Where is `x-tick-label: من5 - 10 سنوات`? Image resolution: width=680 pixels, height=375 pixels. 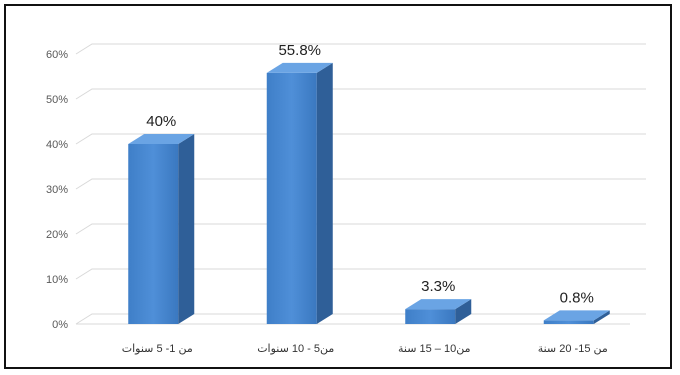
x-tick-label: من5 - 10 سنوات is located at coordinates (295, 349).